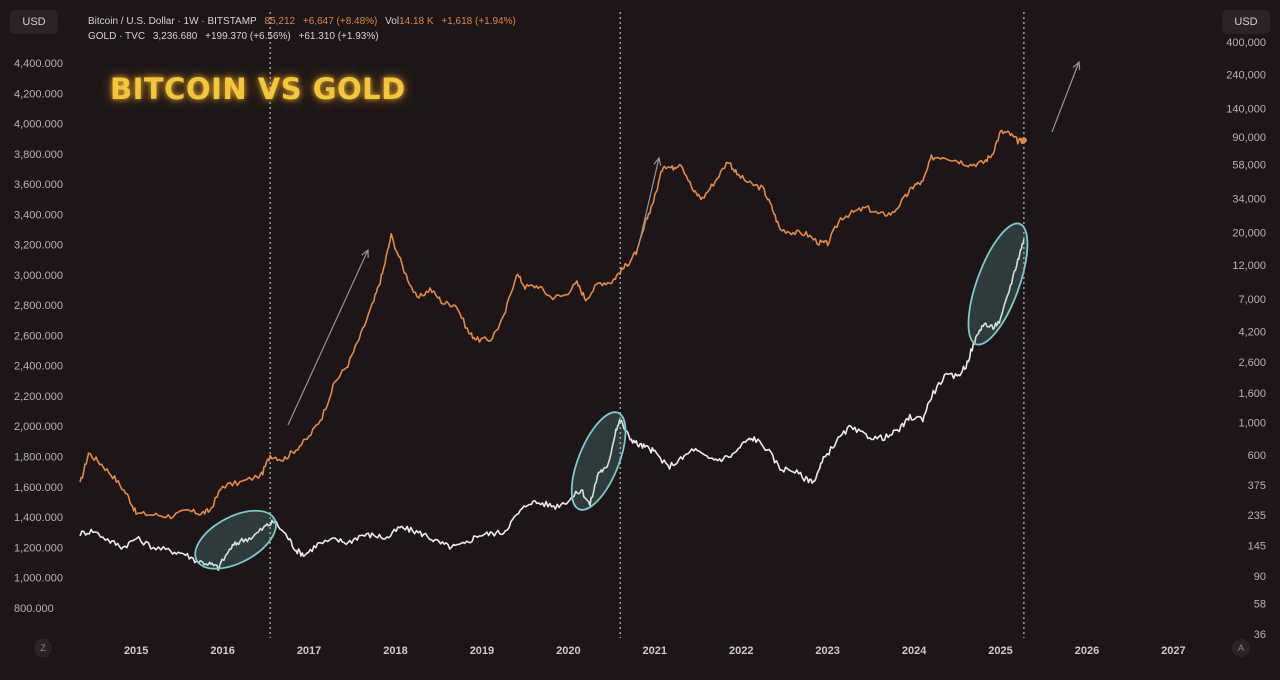  I want to click on right-tick-label: 400,000, so click(1246, 43).